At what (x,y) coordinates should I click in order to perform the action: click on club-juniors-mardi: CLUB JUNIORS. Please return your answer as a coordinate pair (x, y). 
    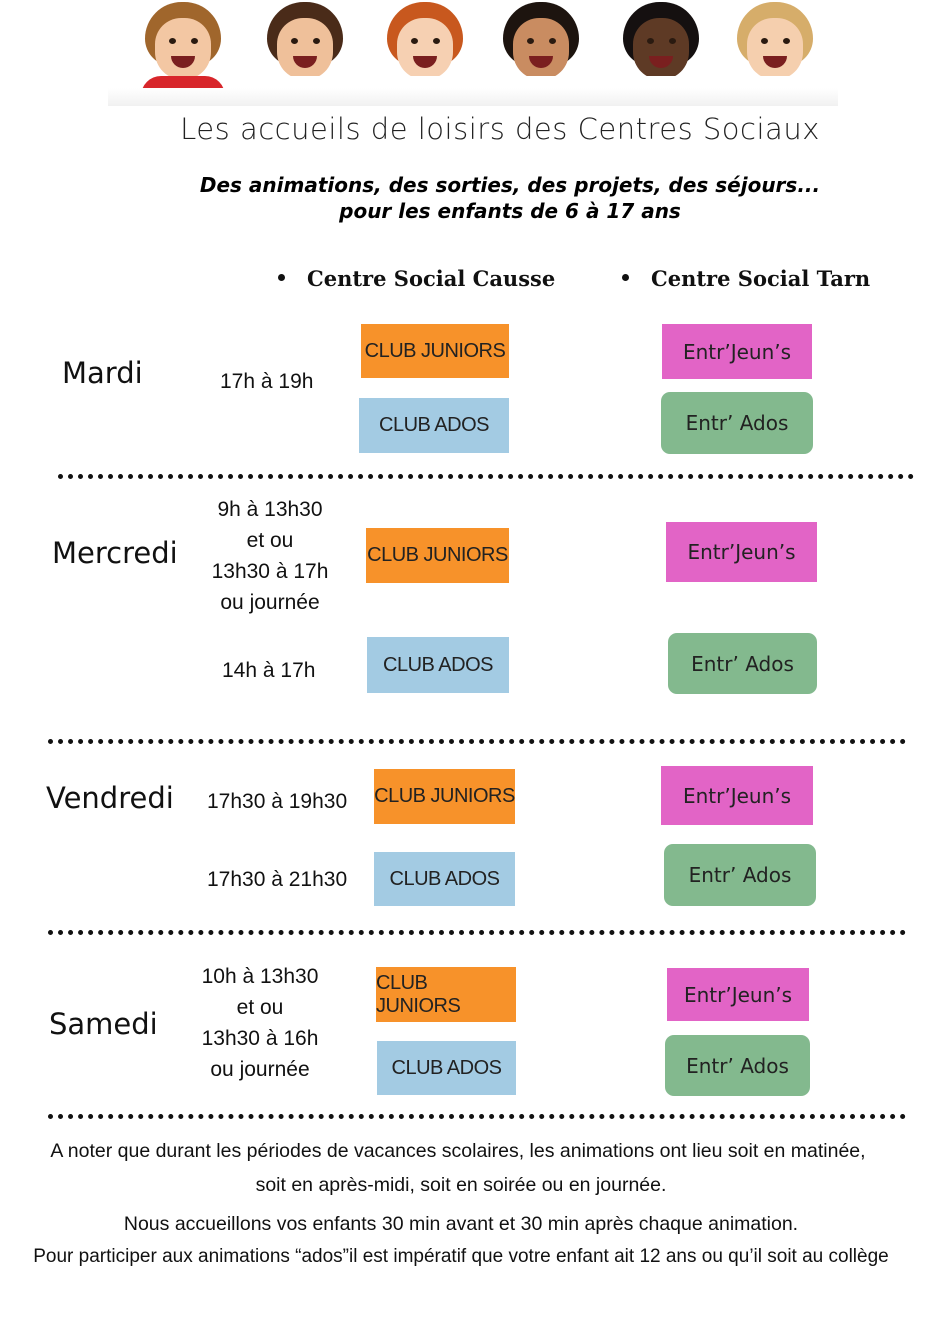
    Looking at the image, I should click on (435, 351).